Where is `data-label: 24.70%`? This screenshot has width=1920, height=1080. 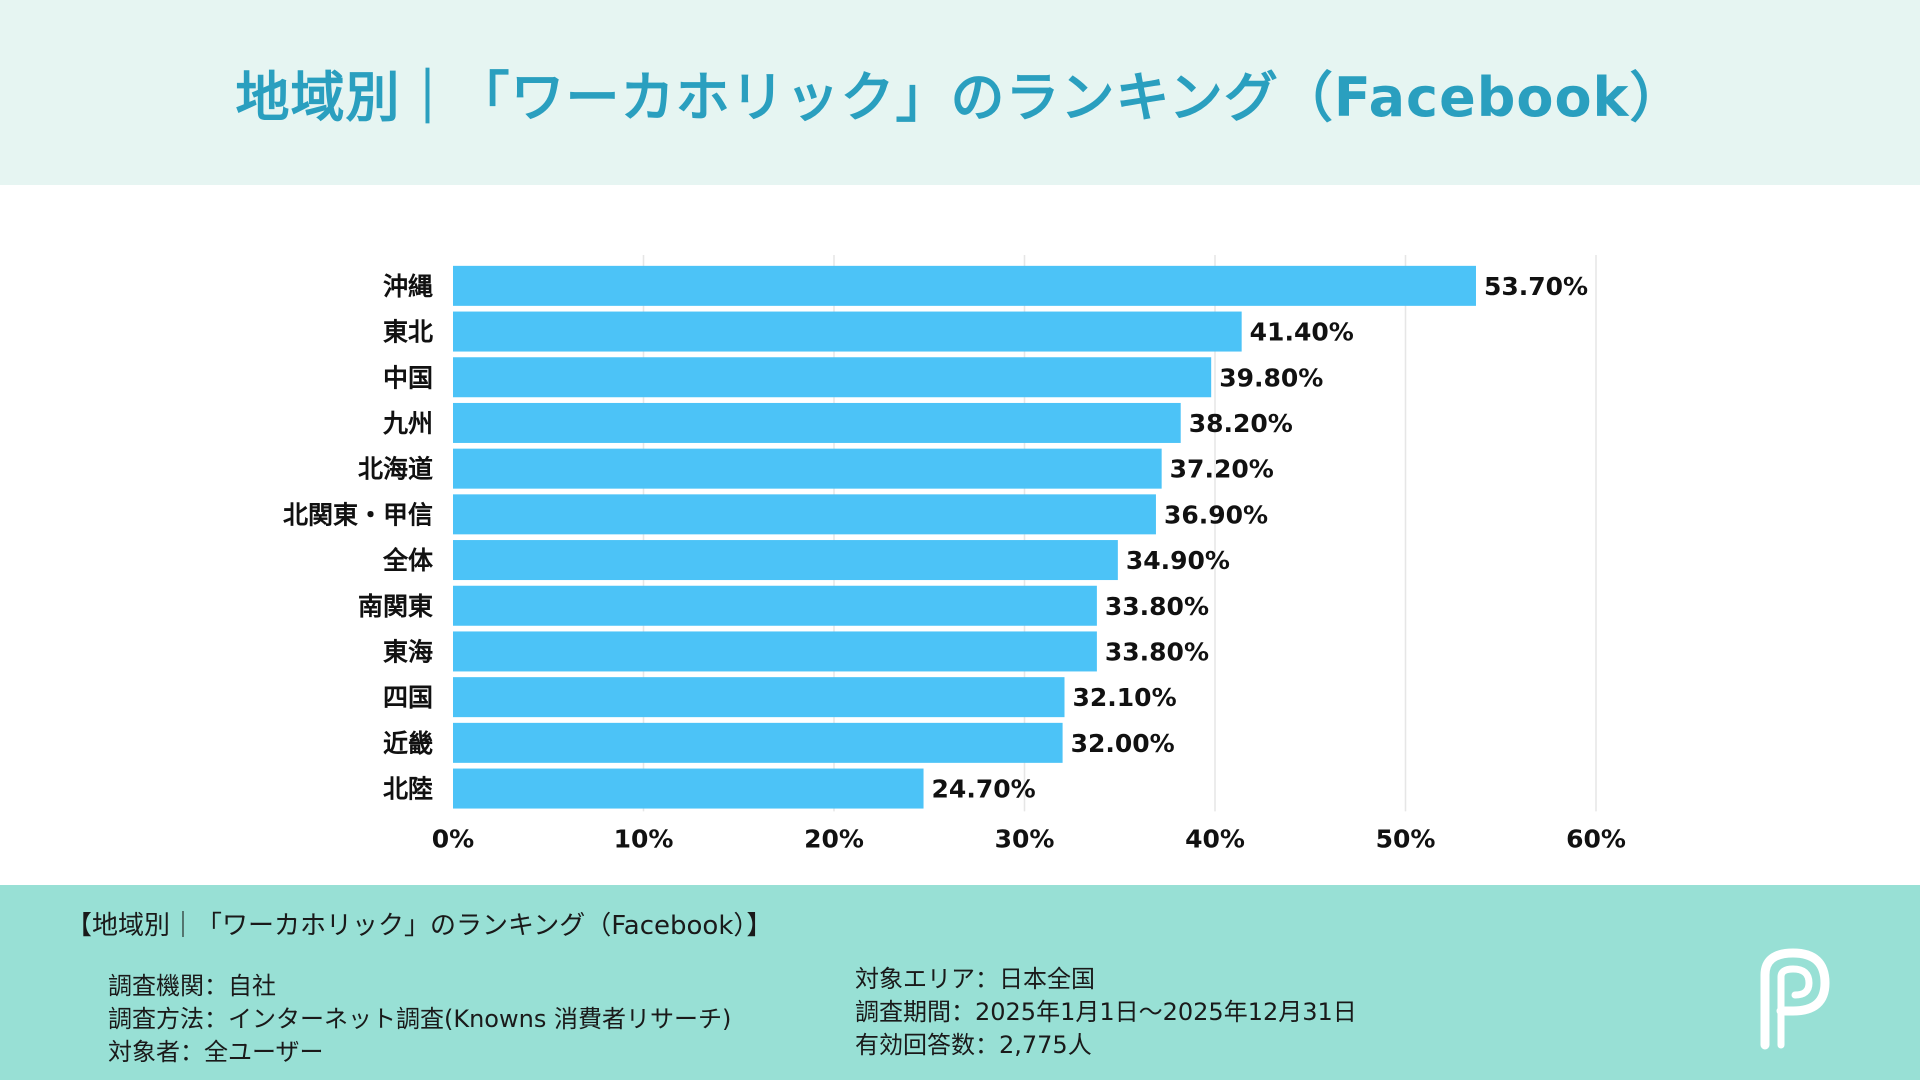 data-label: 24.70% is located at coordinates (984, 789).